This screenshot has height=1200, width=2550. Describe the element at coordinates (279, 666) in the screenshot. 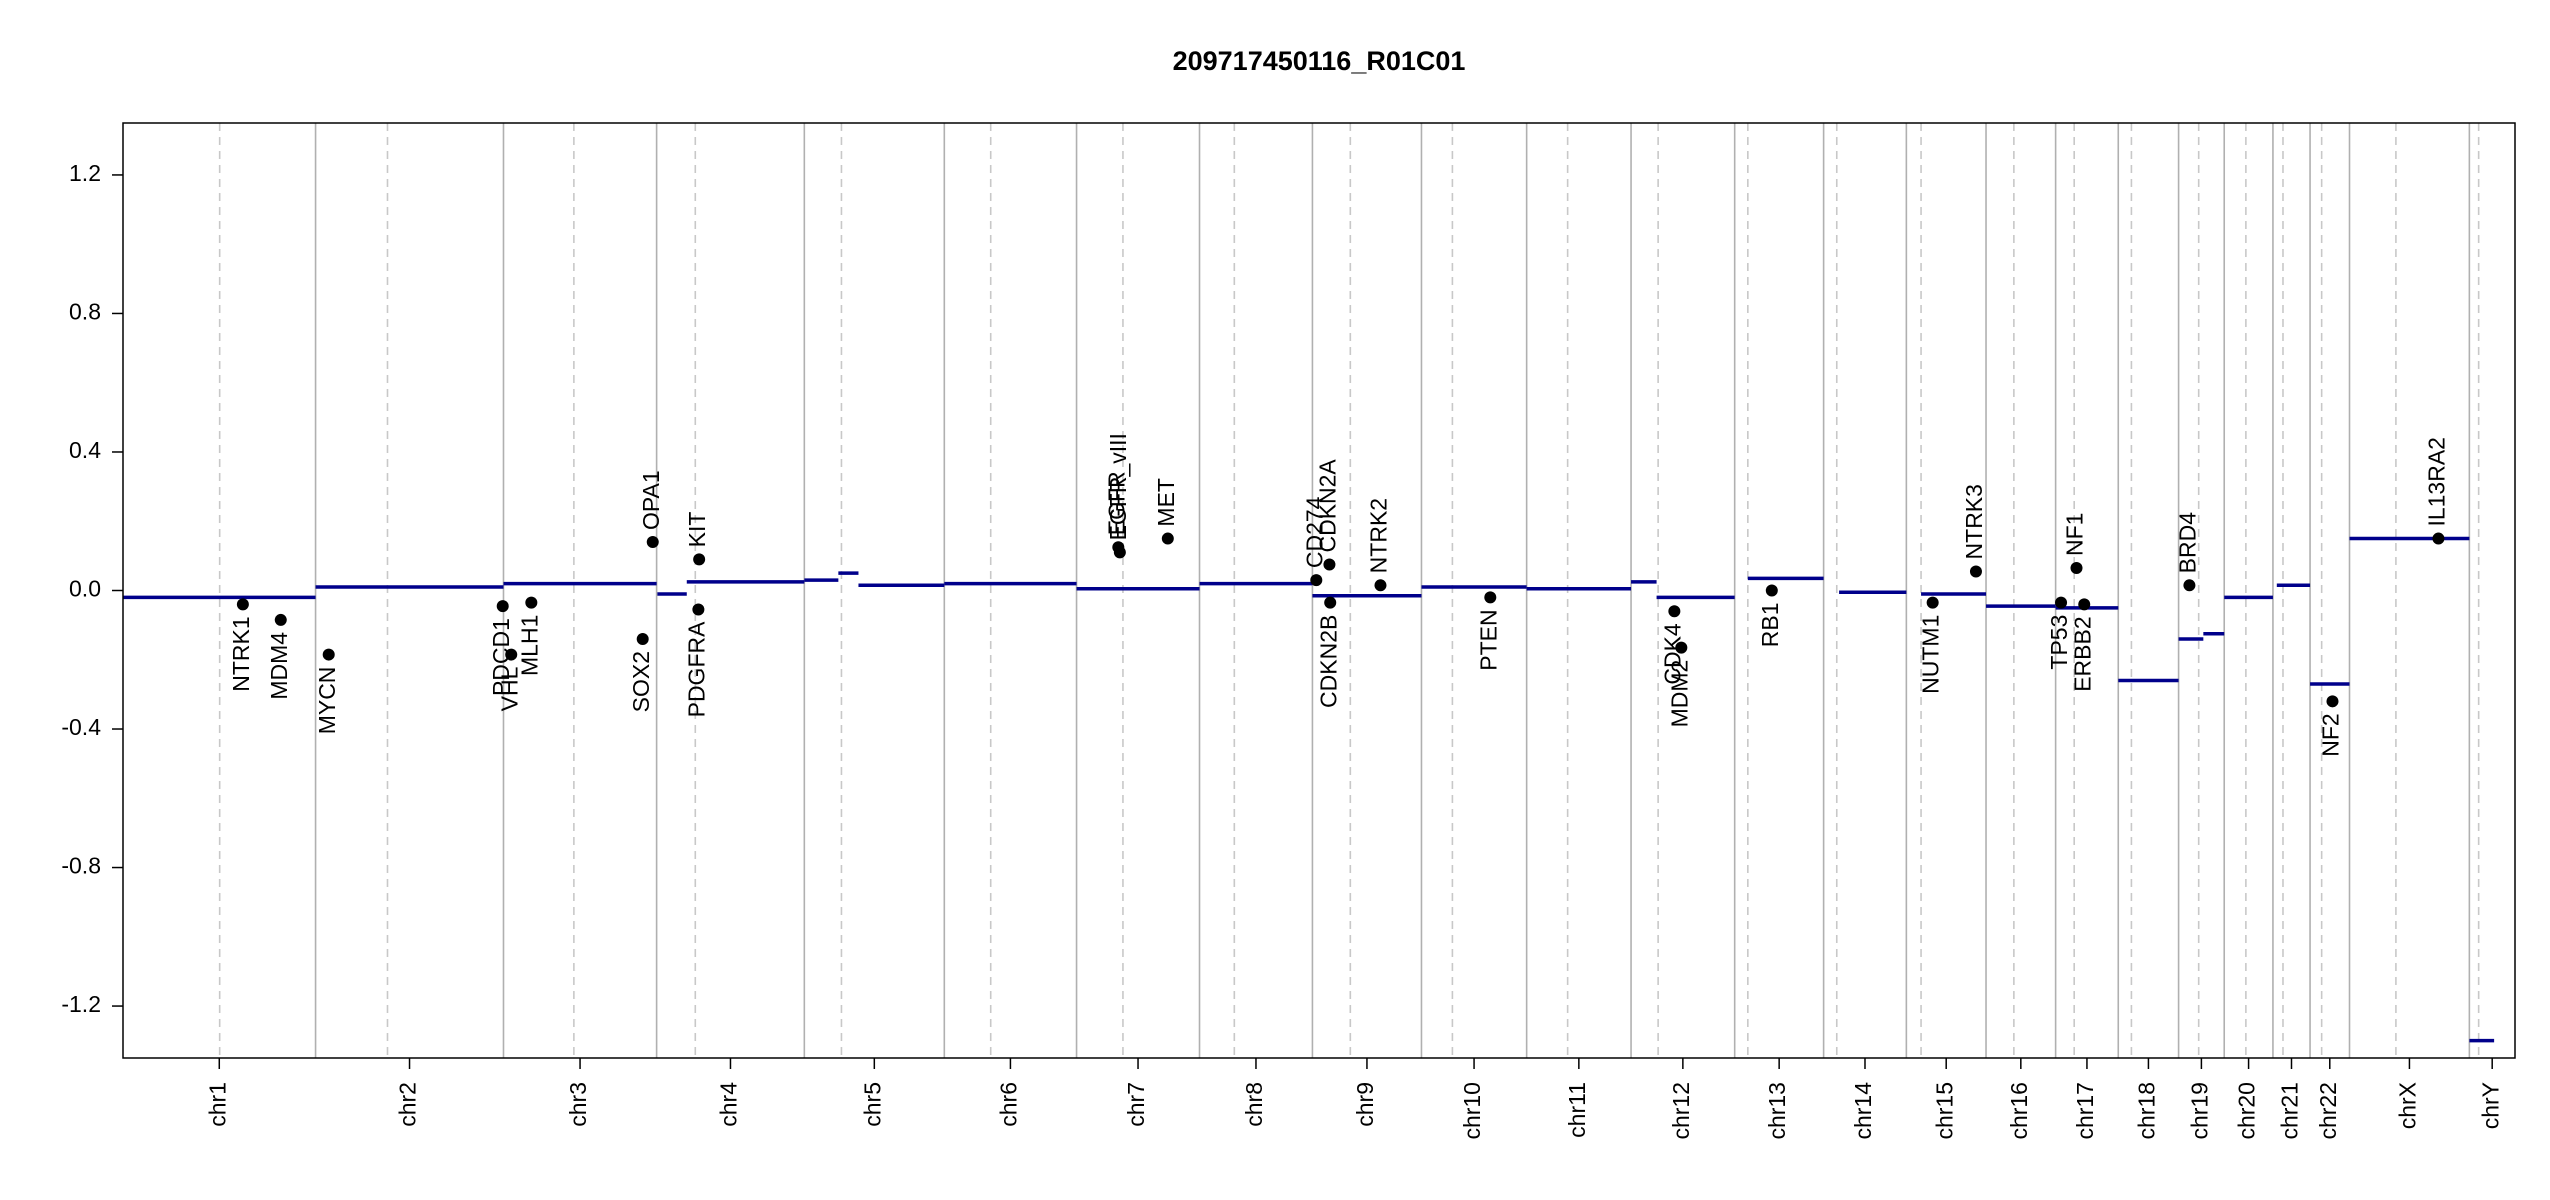

I see `gene-label: MDM4` at that location.